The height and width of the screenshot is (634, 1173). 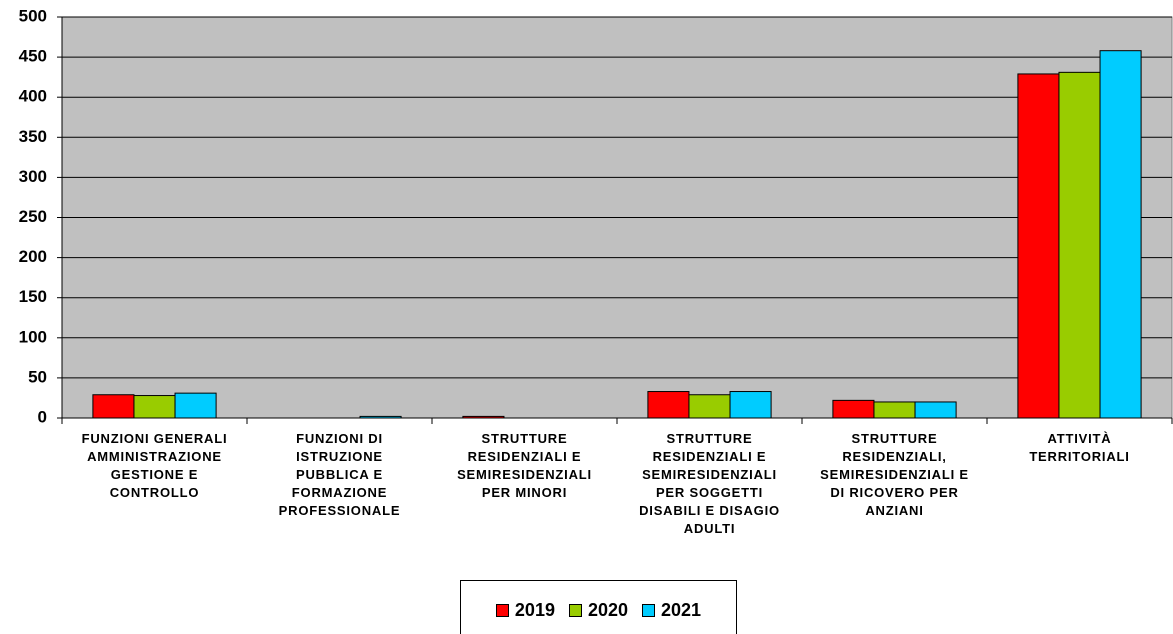 I want to click on y-tick-label: 300, so click(x=33, y=176).